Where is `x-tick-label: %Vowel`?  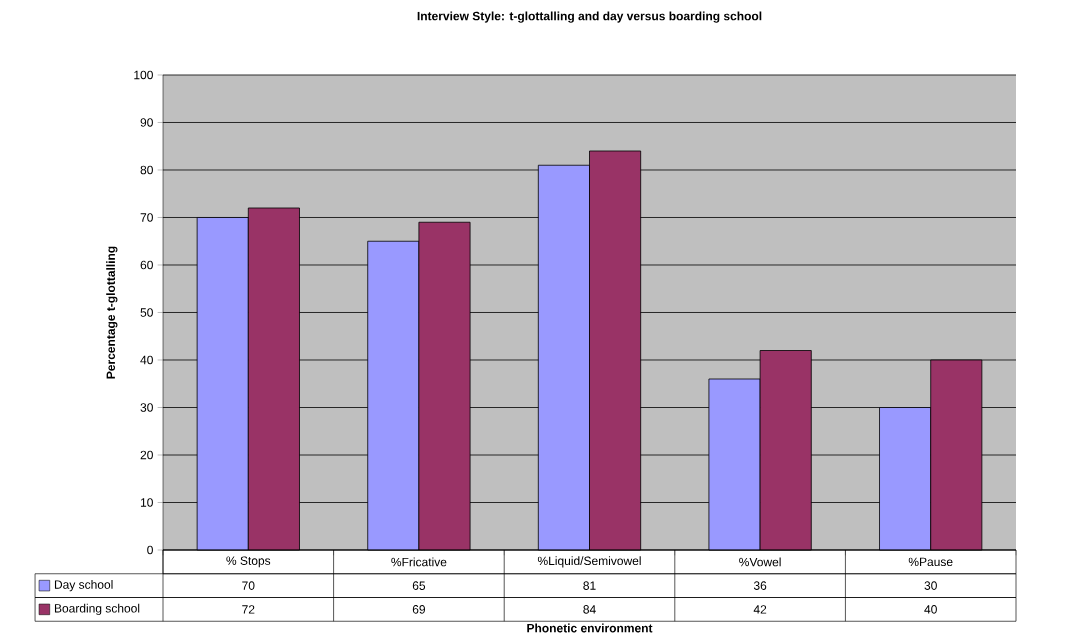 x-tick-label: %Vowel is located at coordinates (760, 562).